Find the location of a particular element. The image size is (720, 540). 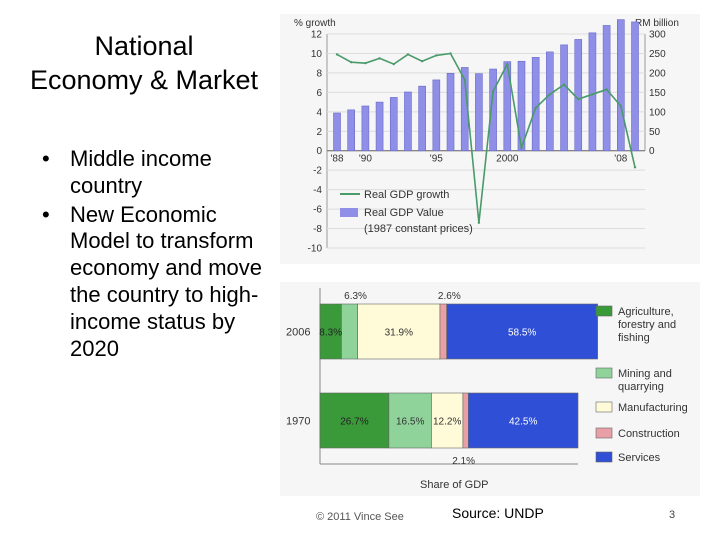

left-tick-label: 10 is located at coordinates (317, 54).